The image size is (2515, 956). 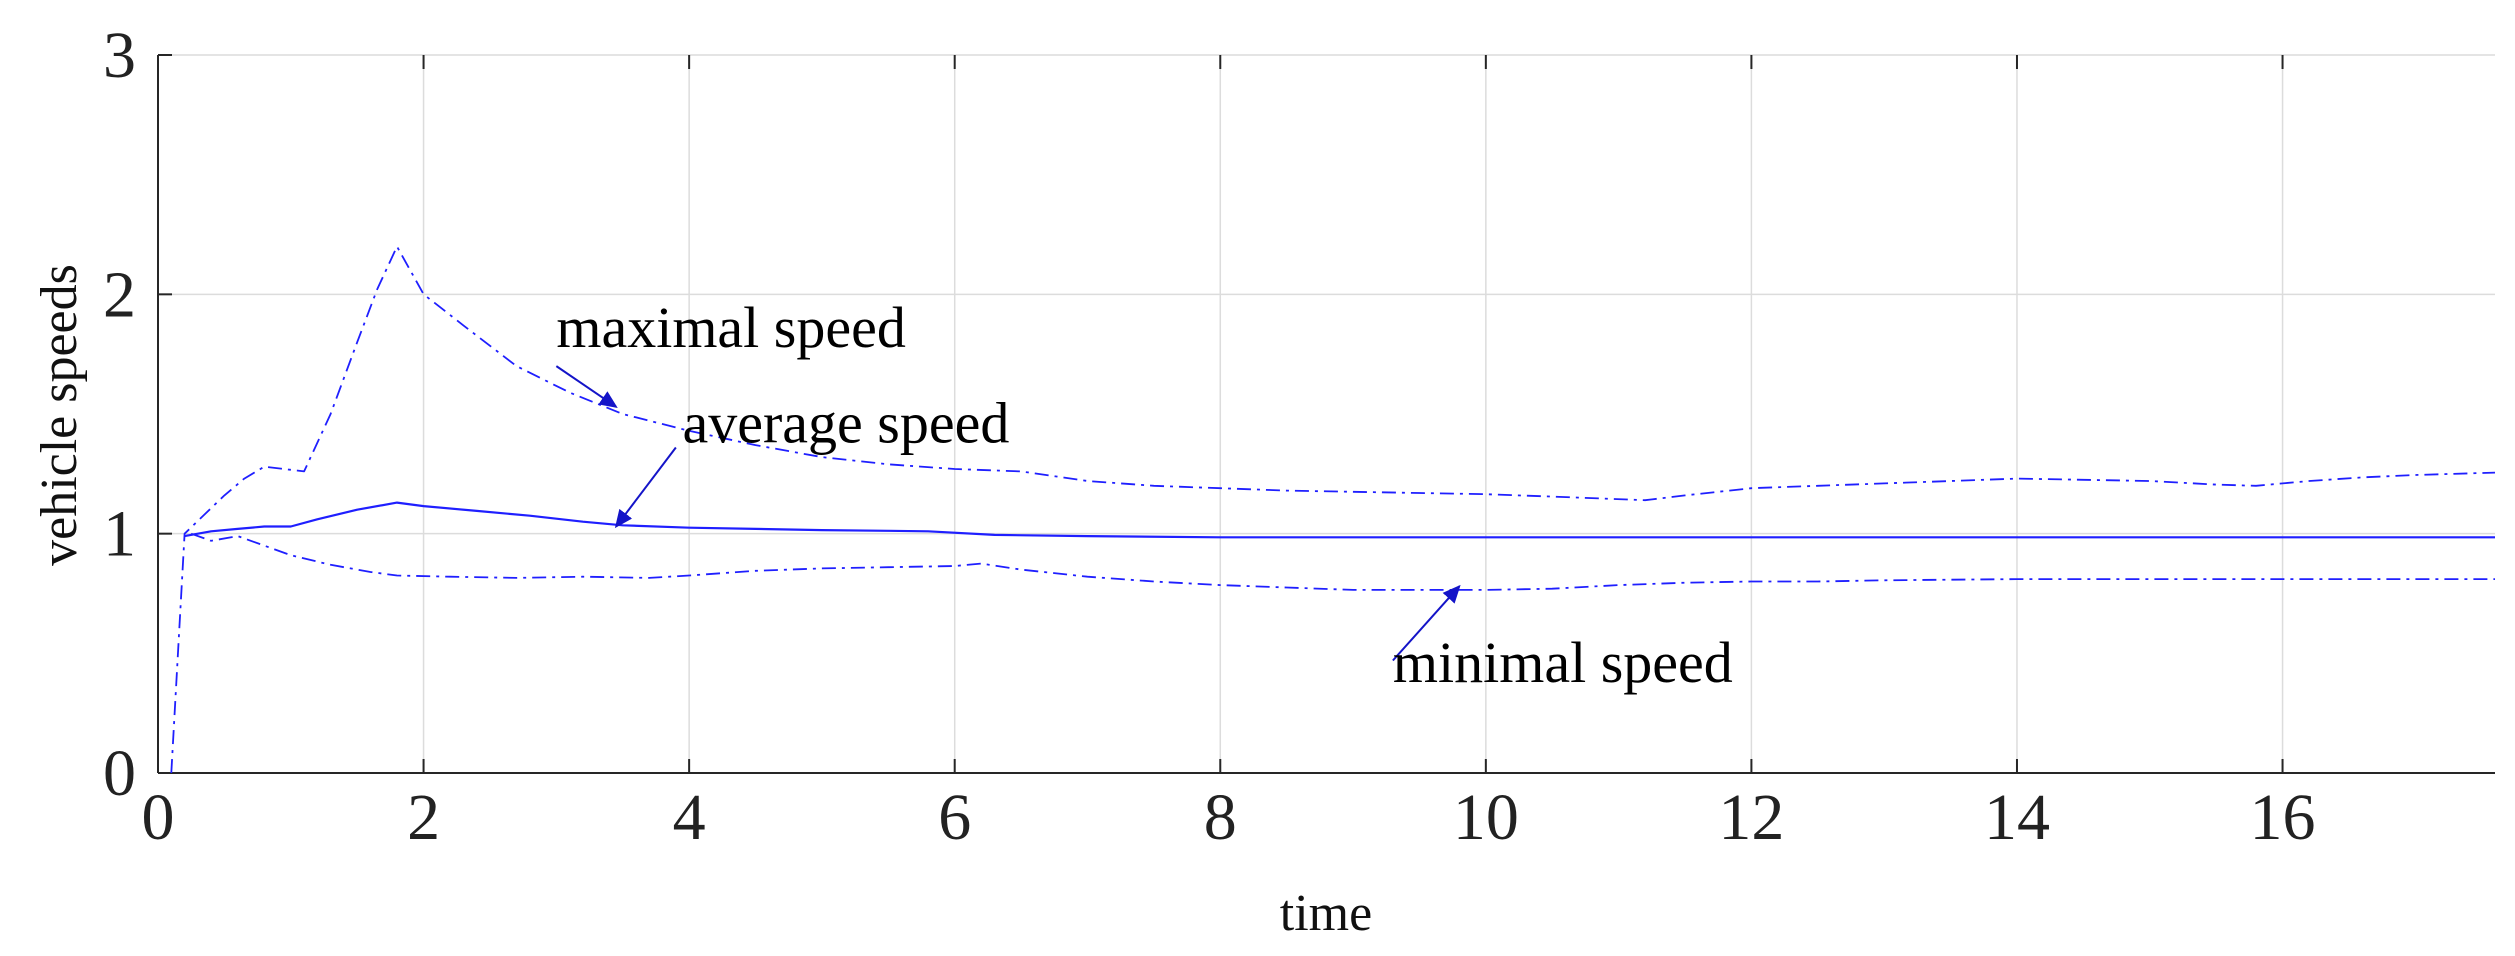 I want to click on y-tick-label-0: 0, so click(x=119, y=773).